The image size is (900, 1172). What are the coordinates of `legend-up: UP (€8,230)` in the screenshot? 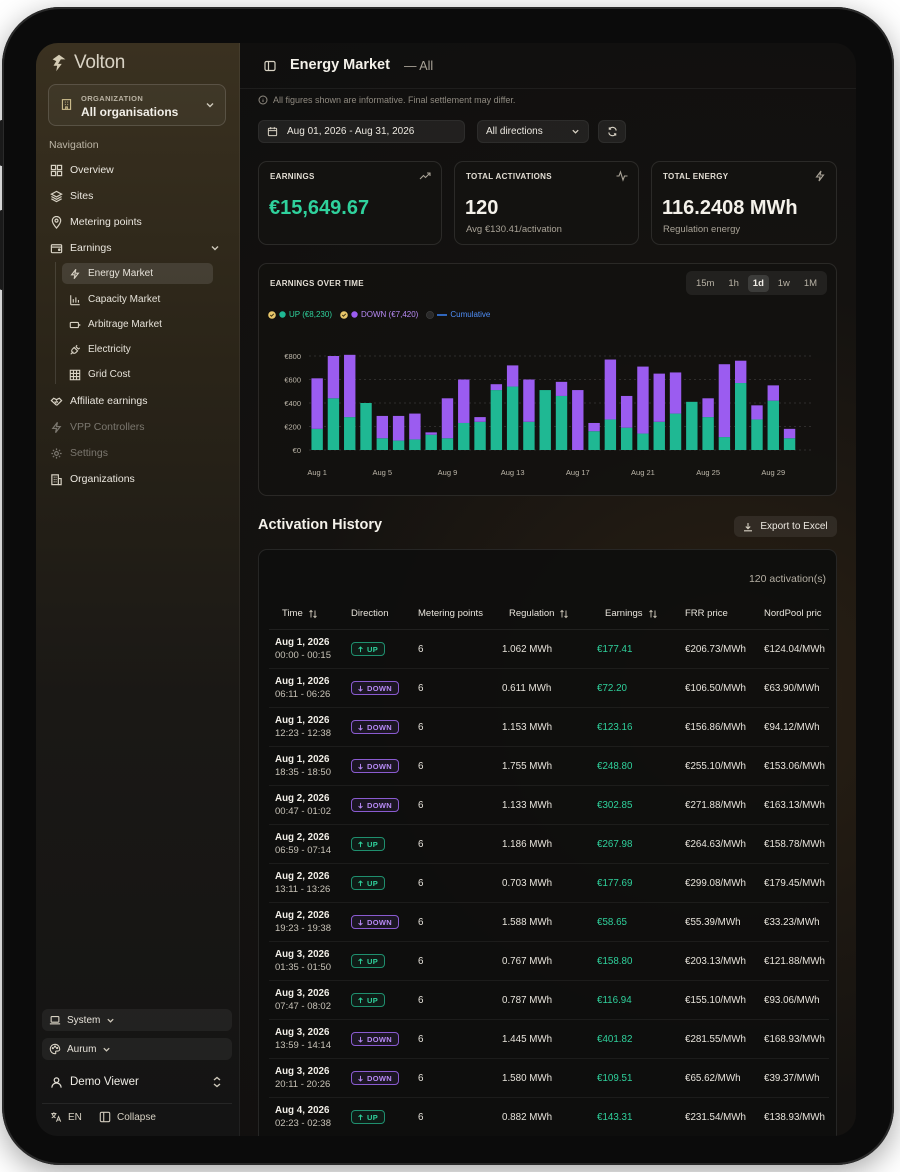 It's located at (300, 314).